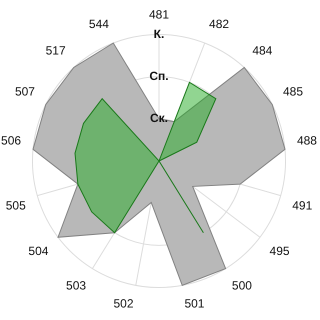  What do you see at coordinates (159, 75) in the screenshot?
I see `y-tick-label: Сп.` at bounding box center [159, 75].